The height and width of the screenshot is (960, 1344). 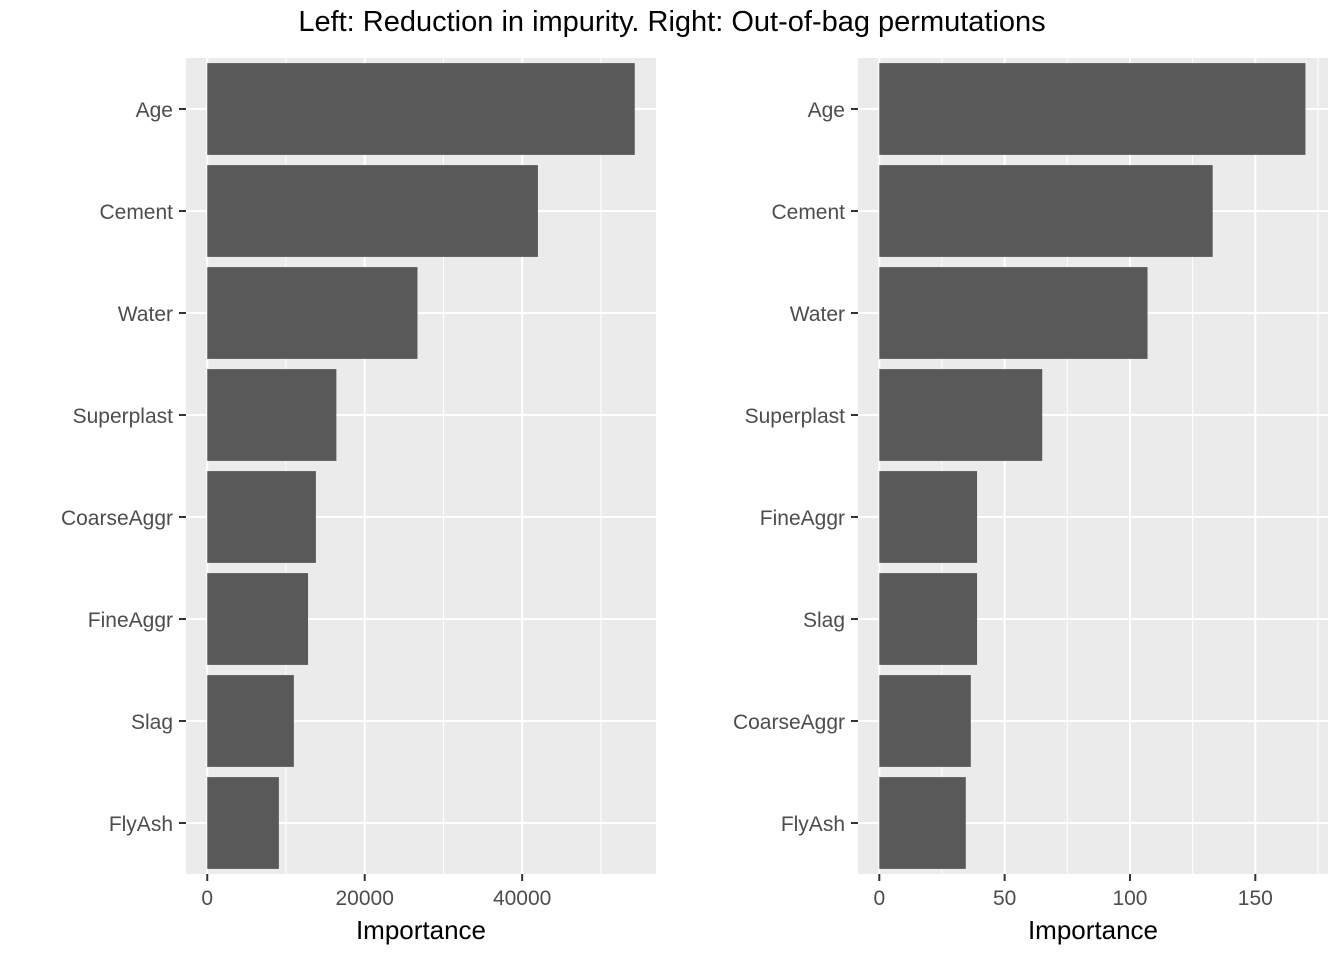 What do you see at coordinates (1129, 898) in the screenshot?
I see `x-tick-label: 100` at bounding box center [1129, 898].